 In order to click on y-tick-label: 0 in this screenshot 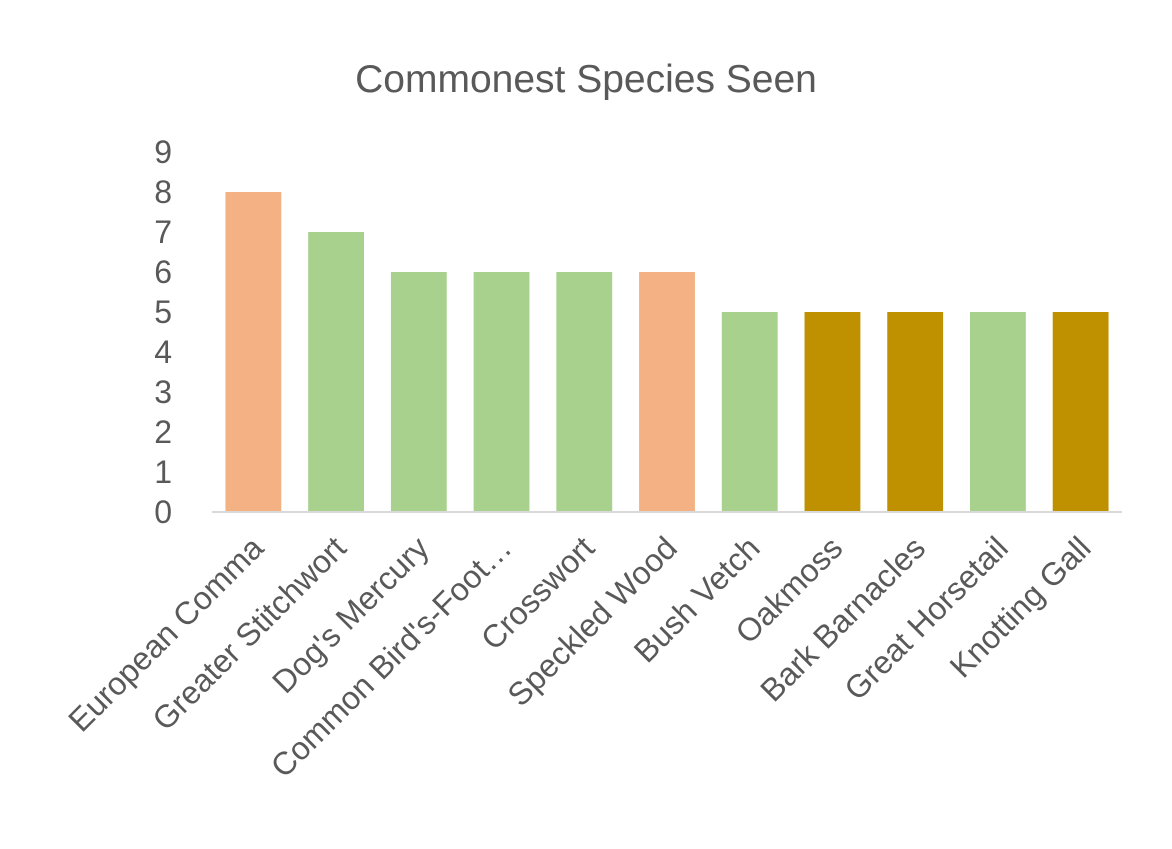, I will do `click(163, 512)`.